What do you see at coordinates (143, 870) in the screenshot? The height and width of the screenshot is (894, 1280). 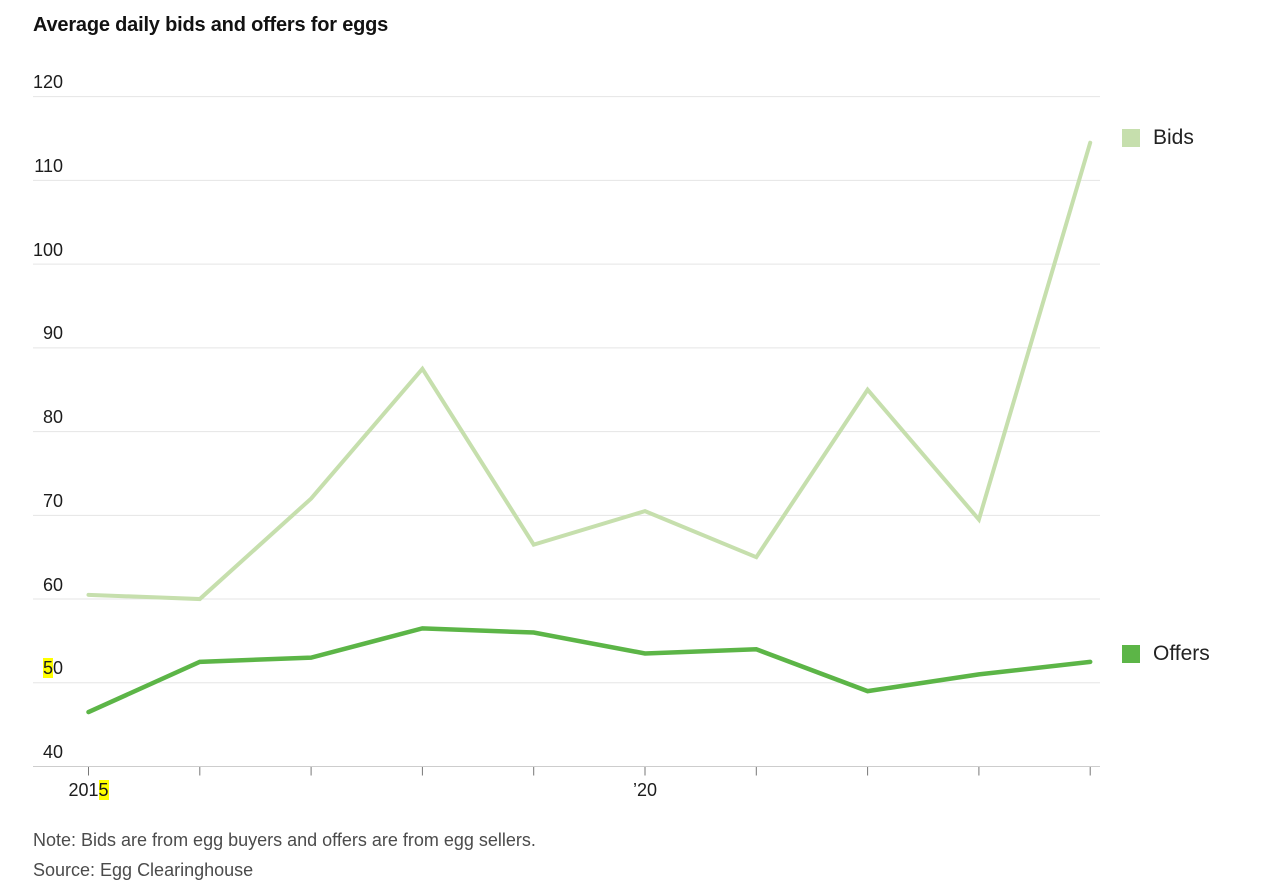 I see `chart-source: Source: Egg Clearinghouse` at bounding box center [143, 870].